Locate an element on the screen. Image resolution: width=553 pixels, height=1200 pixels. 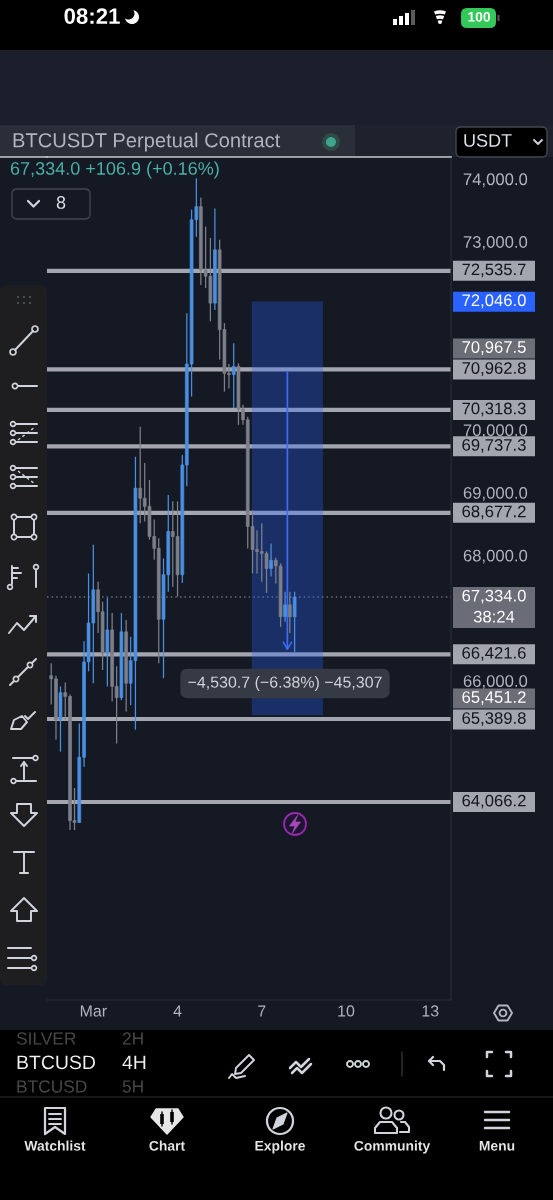
chart-subtitle: 67,334.0 +106.9 (+0.16%) is located at coordinates (114, 170).